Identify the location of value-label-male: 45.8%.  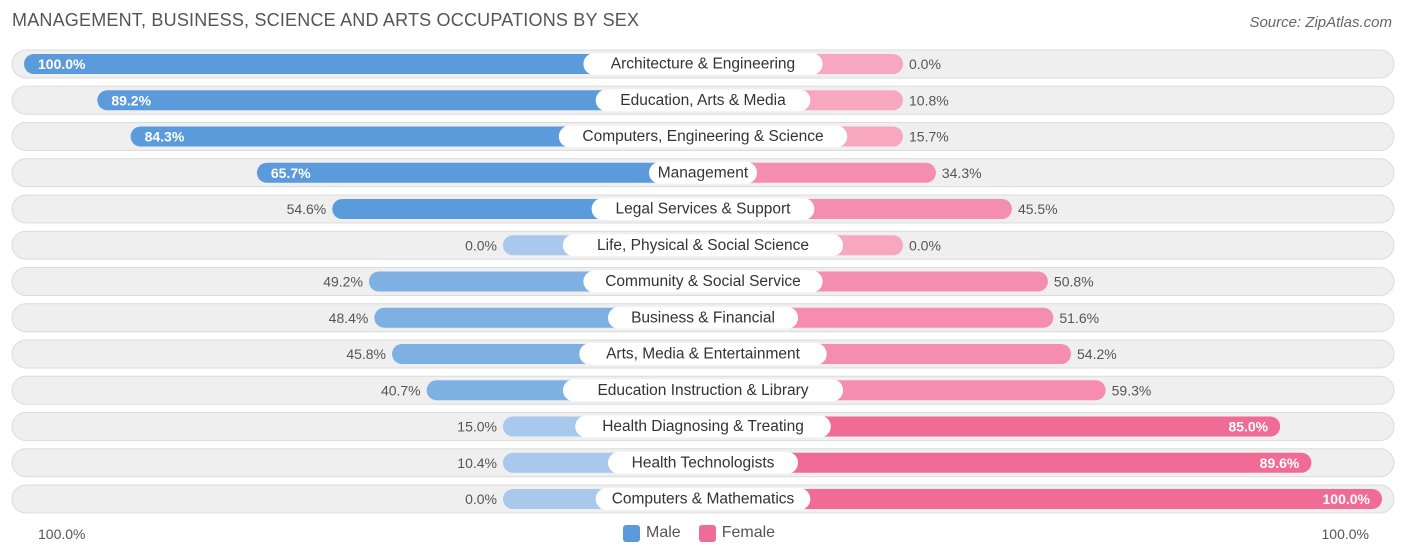
(366, 354).